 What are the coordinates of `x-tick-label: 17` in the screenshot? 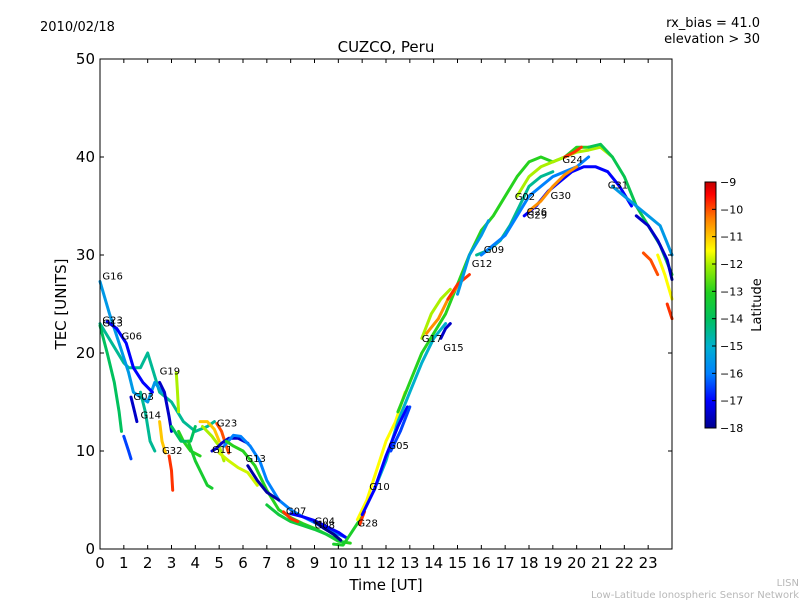 It's located at (505, 563).